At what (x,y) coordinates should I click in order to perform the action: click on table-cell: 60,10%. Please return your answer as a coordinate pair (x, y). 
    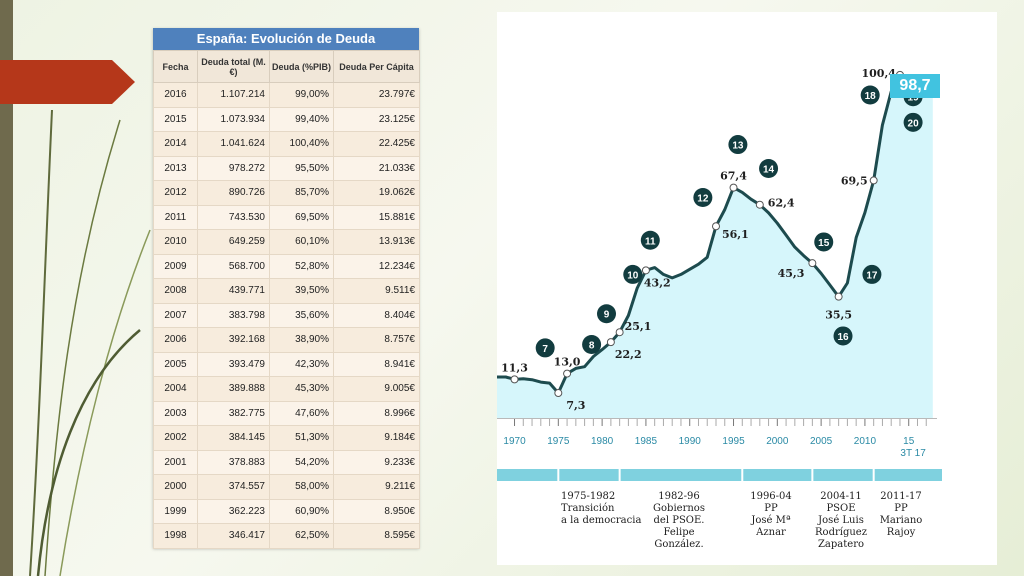
    Looking at the image, I should click on (301, 242).